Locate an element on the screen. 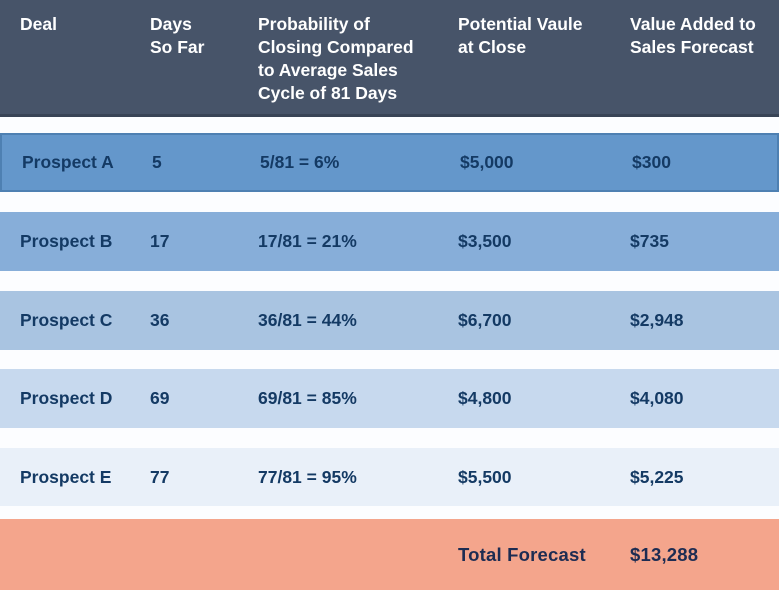 The image size is (779, 590). potential-value-cell: $5,000 is located at coordinates (487, 162).